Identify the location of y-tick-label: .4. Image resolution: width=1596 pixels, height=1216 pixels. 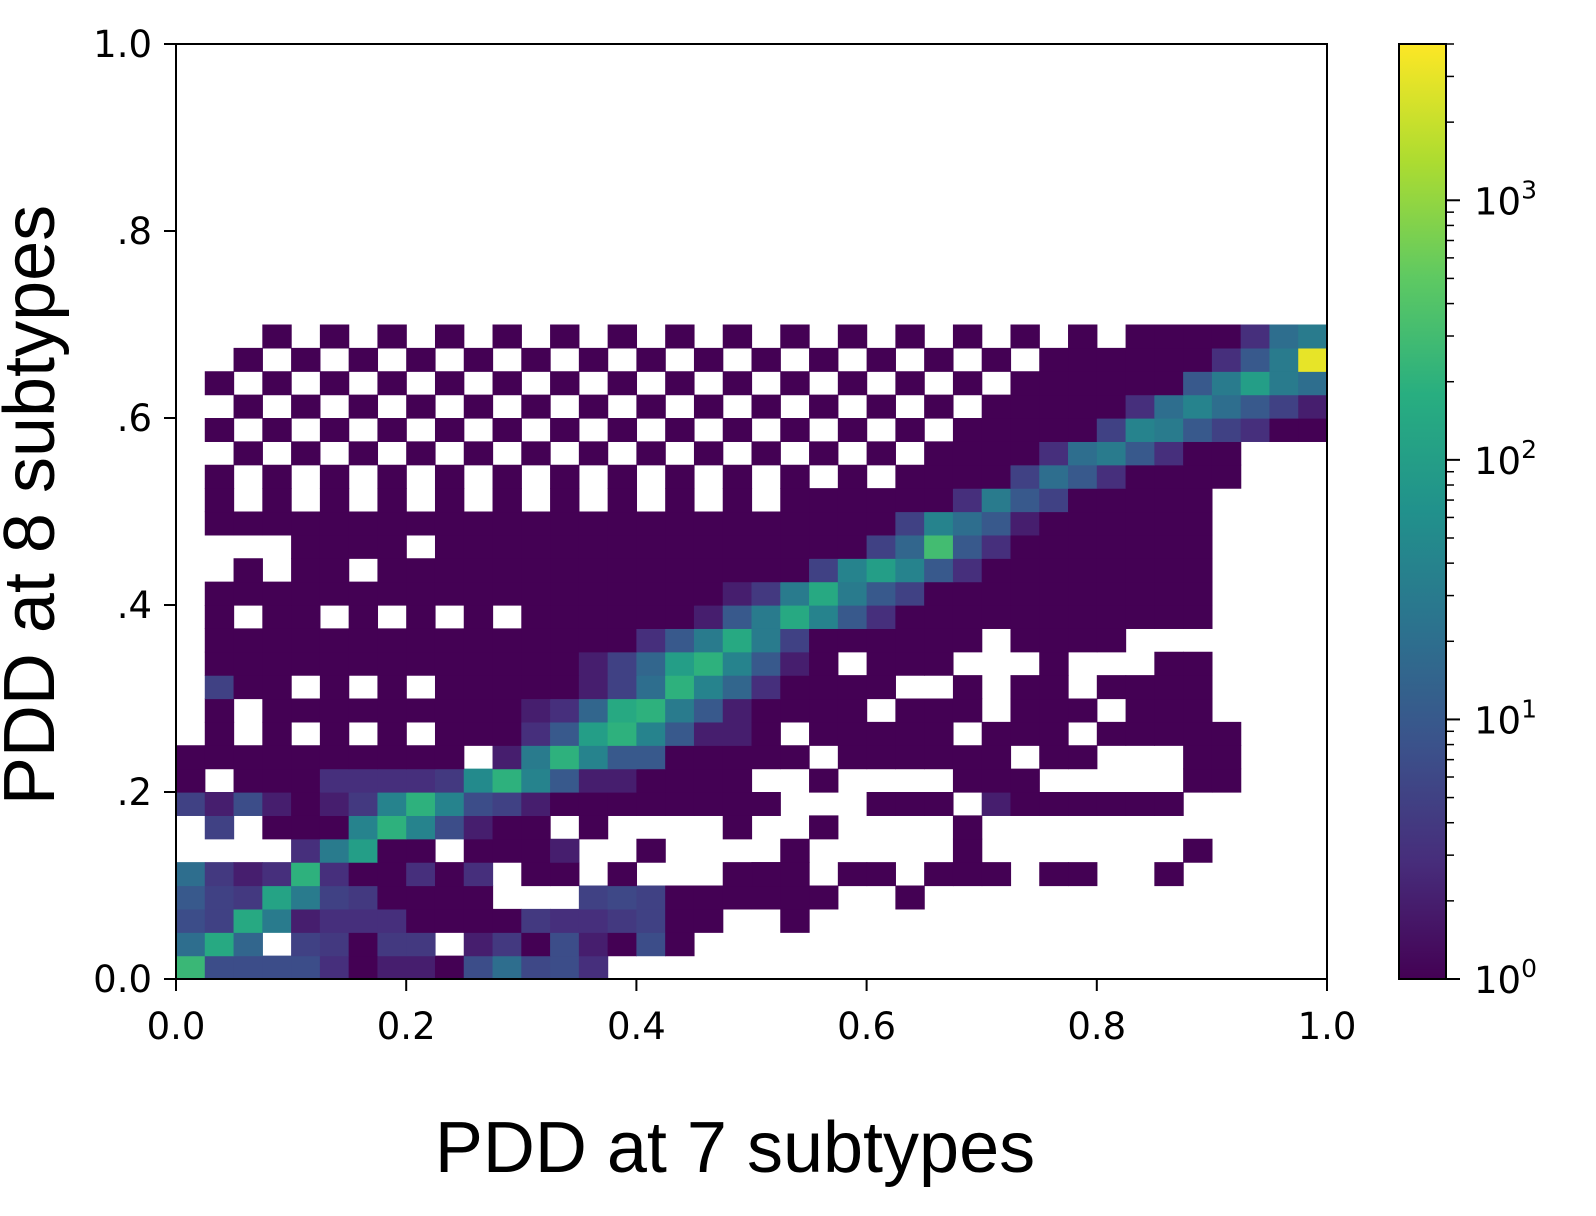
(134, 605).